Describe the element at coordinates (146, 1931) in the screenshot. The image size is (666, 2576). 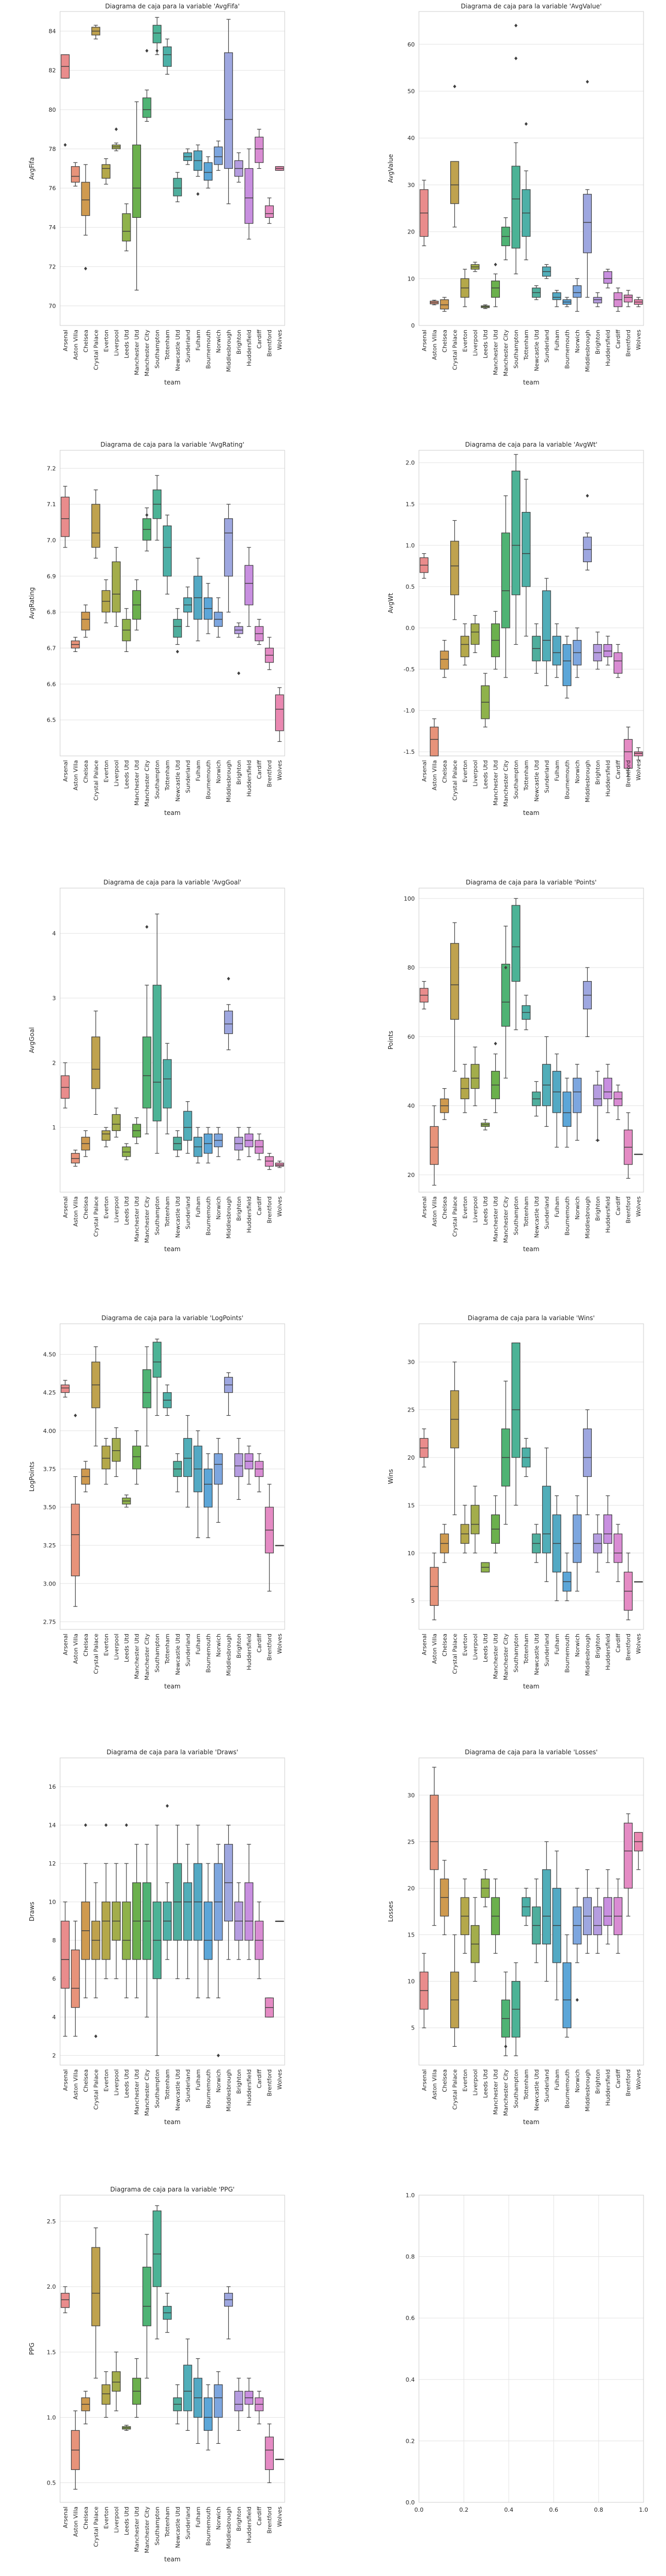
I see `box-manchester-city` at that location.